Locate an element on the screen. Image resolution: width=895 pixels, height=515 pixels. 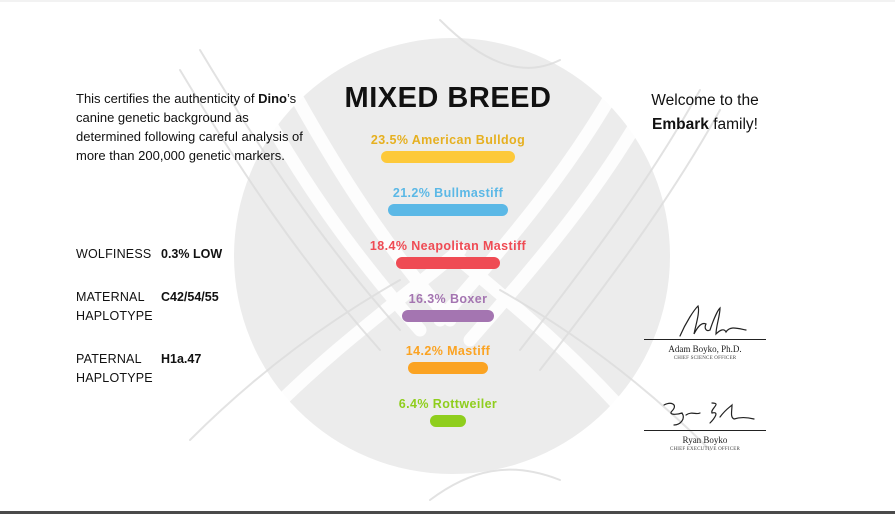
welcome-line: Welcome to the is located at coordinates (705, 100).